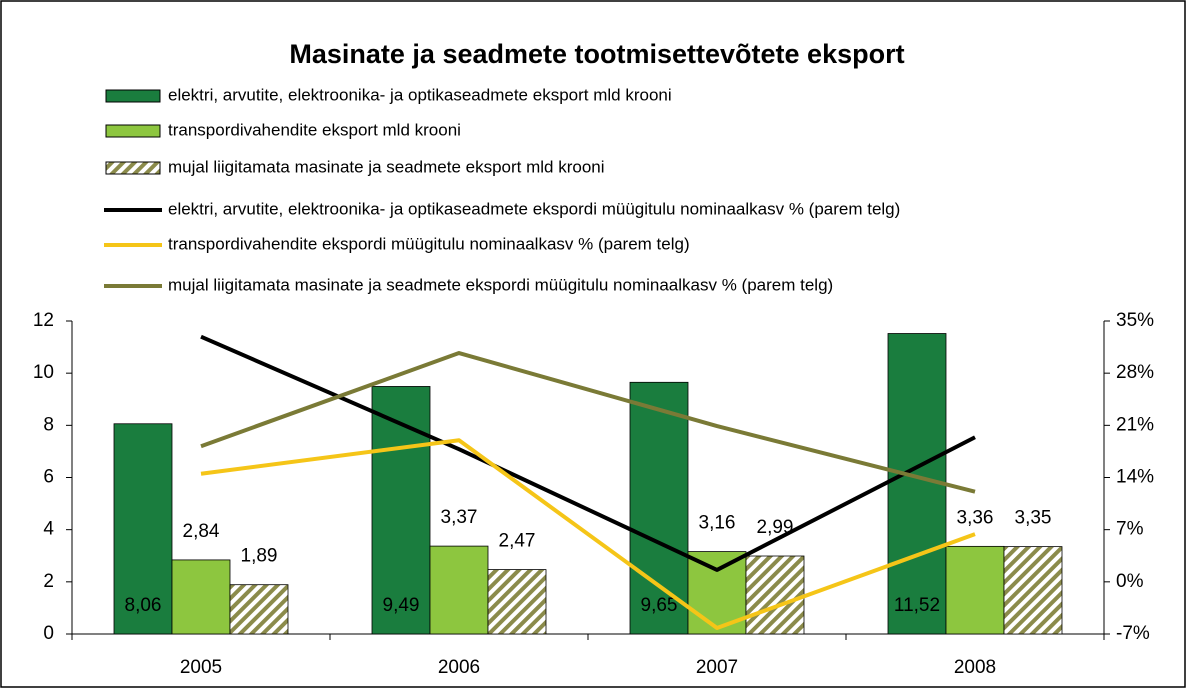 The height and width of the screenshot is (688, 1186). I want to click on x-tick-label: 2007, so click(717, 667).